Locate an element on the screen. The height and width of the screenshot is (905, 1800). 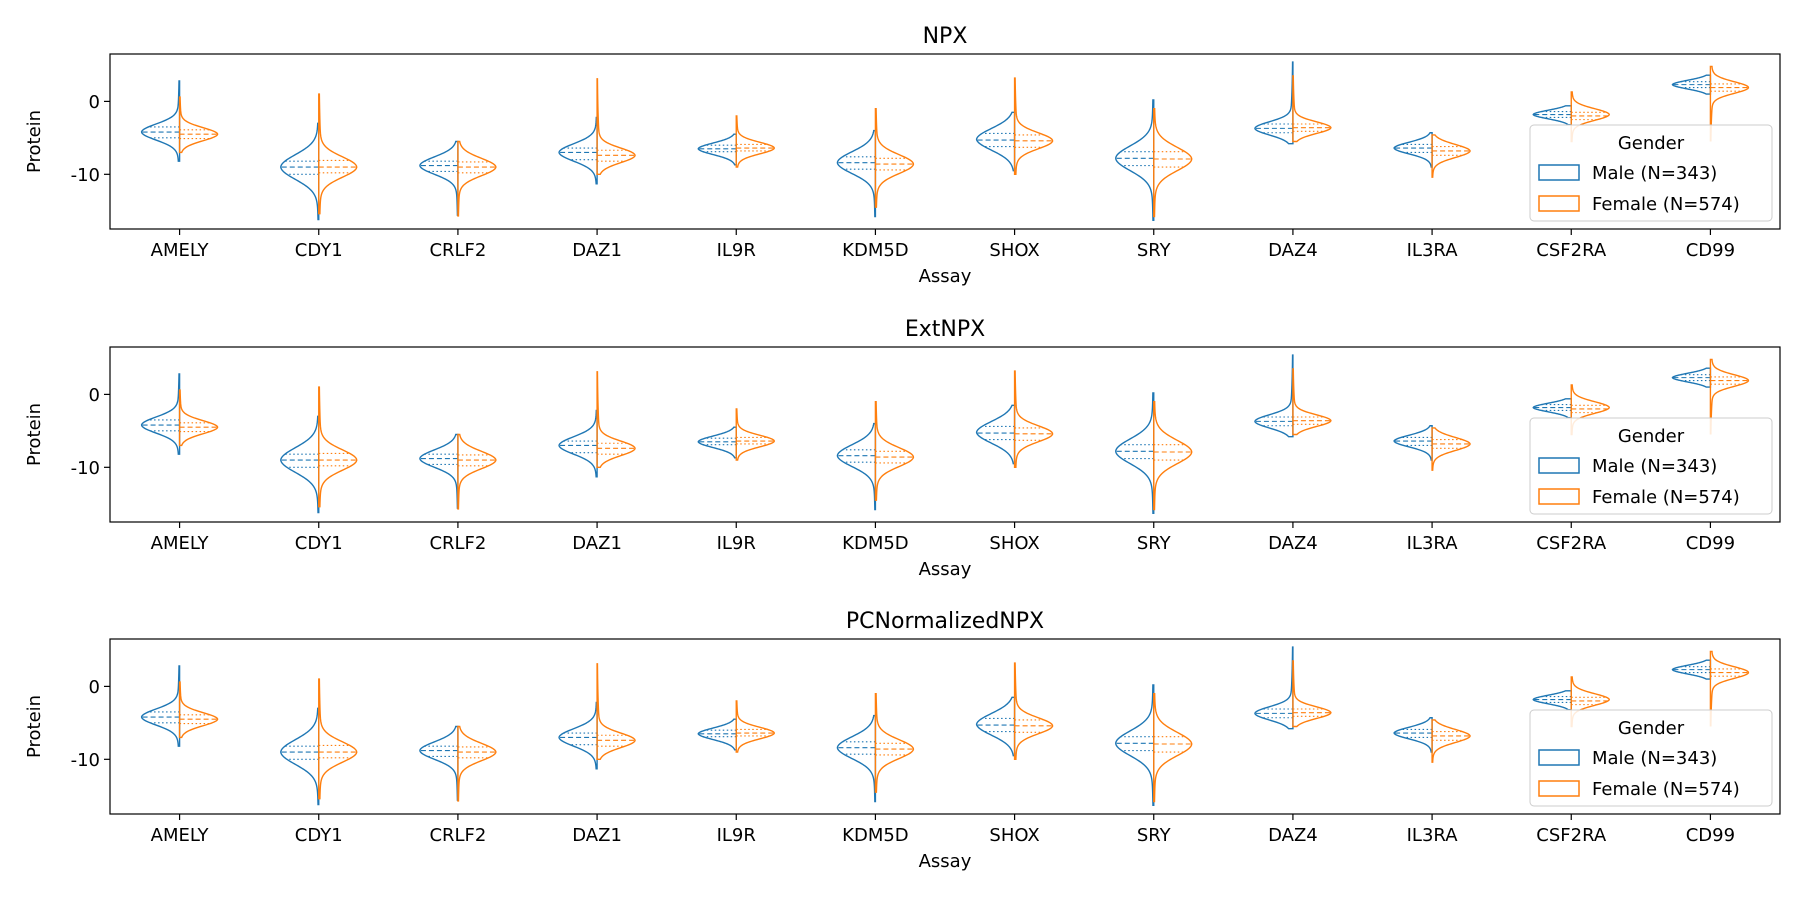
x-tick-label: KDM5D is located at coordinates (875, 250).